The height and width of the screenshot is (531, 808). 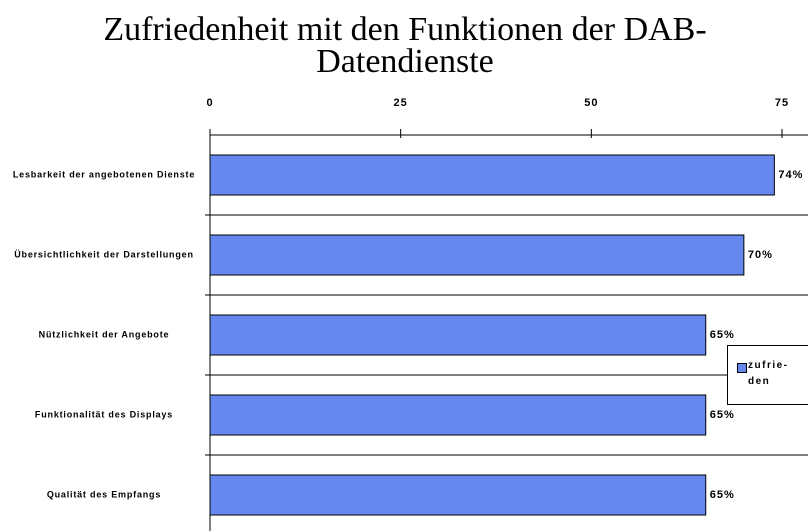 I want to click on y-tick-label: Übersichtlichkeit der Darstellungen, so click(x=104, y=254).